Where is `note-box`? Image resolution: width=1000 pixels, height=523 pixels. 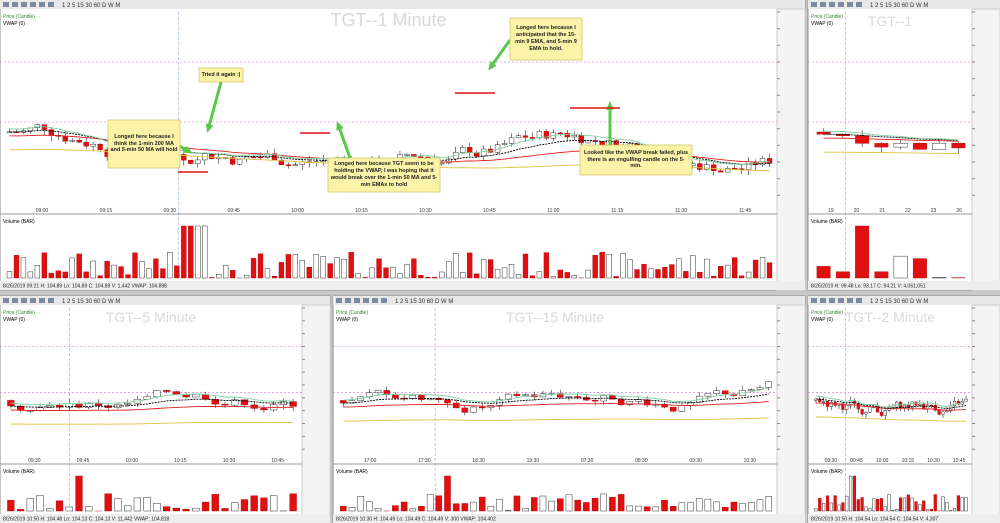 note-box is located at coordinates (144, 144).